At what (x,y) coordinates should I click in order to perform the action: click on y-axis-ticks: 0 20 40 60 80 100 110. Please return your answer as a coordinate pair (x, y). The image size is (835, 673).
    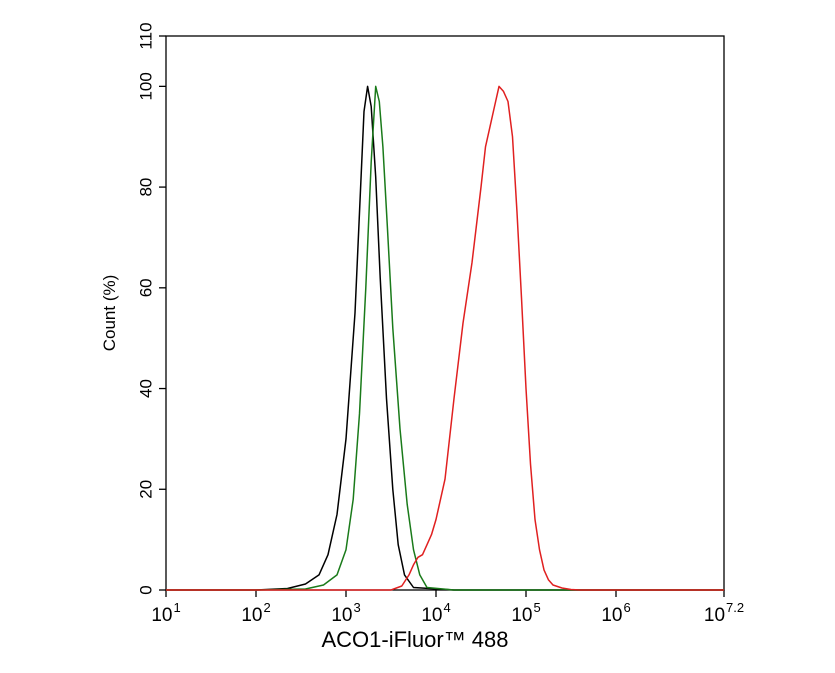
    Looking at the image, I should click on (151, 308).